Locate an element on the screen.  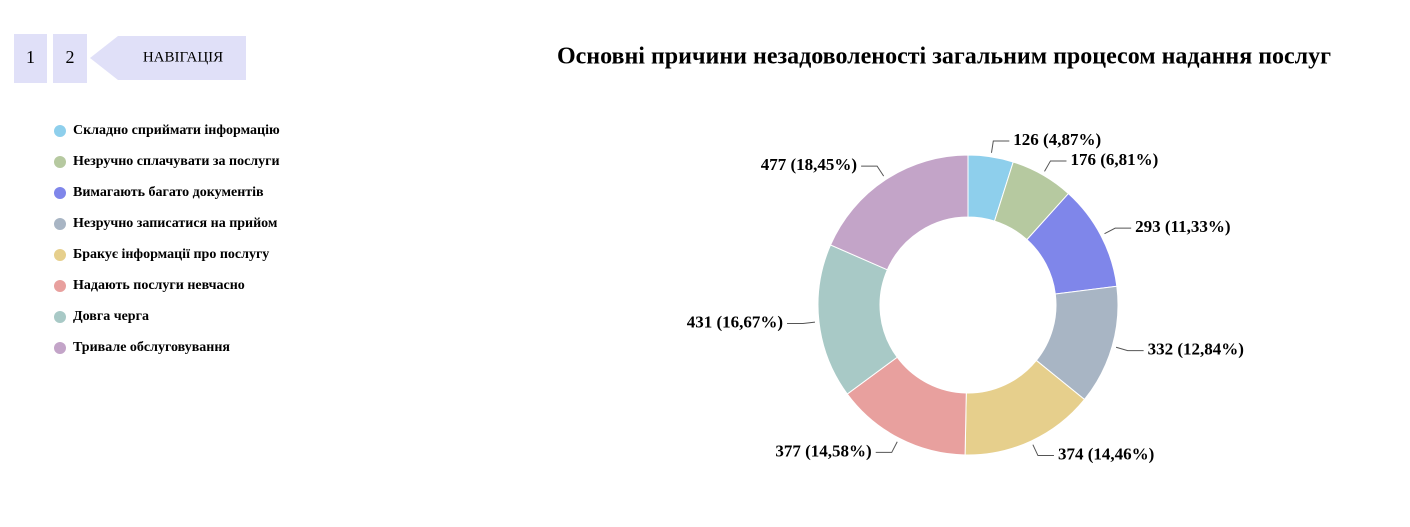
data-label: 377 (14,58%) is located at coordinates (823, 450).